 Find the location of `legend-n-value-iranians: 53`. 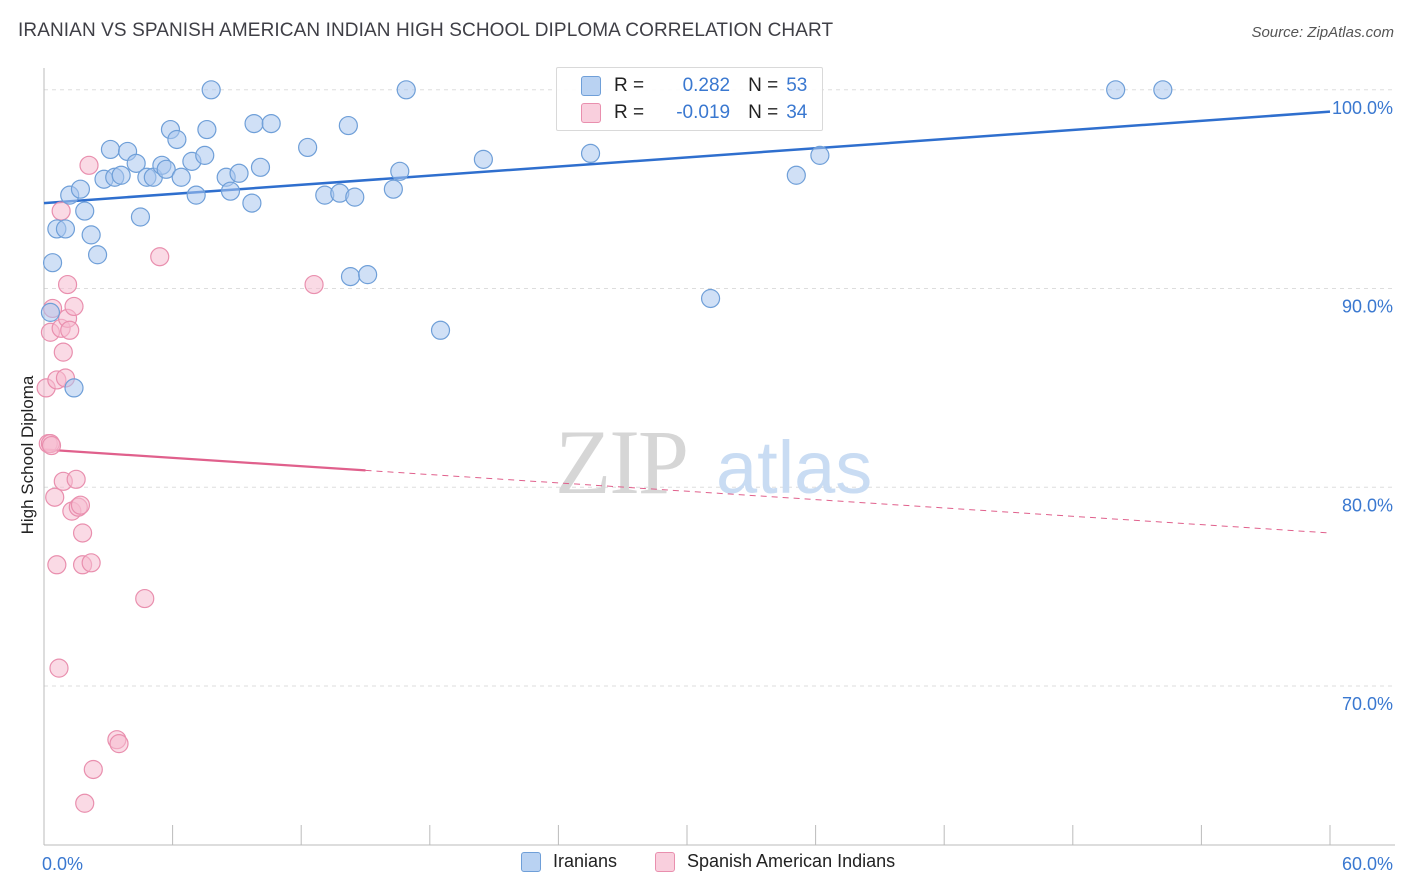

legend-n-value-iranians: 53 is located at coordinates (797, 85).